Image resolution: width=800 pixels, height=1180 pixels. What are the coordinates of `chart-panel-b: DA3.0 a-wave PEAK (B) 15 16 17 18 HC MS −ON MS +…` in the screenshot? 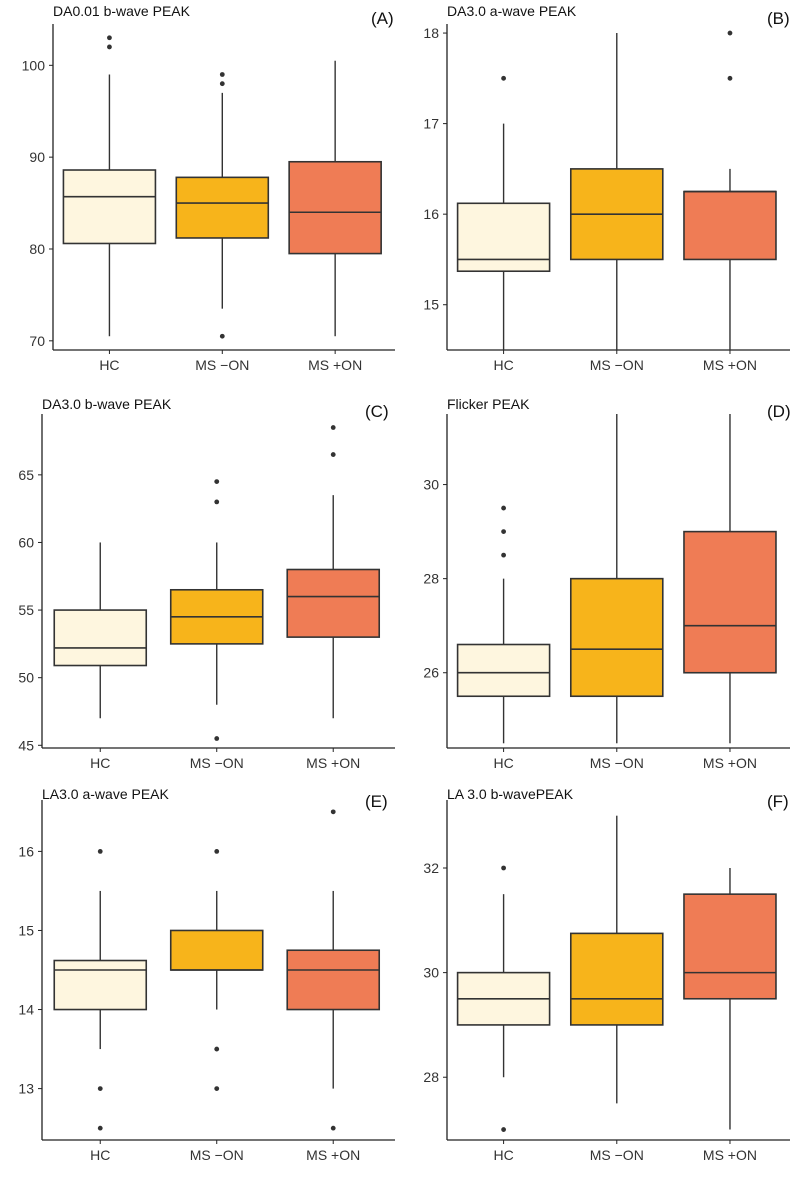 It's located at (606, 188).